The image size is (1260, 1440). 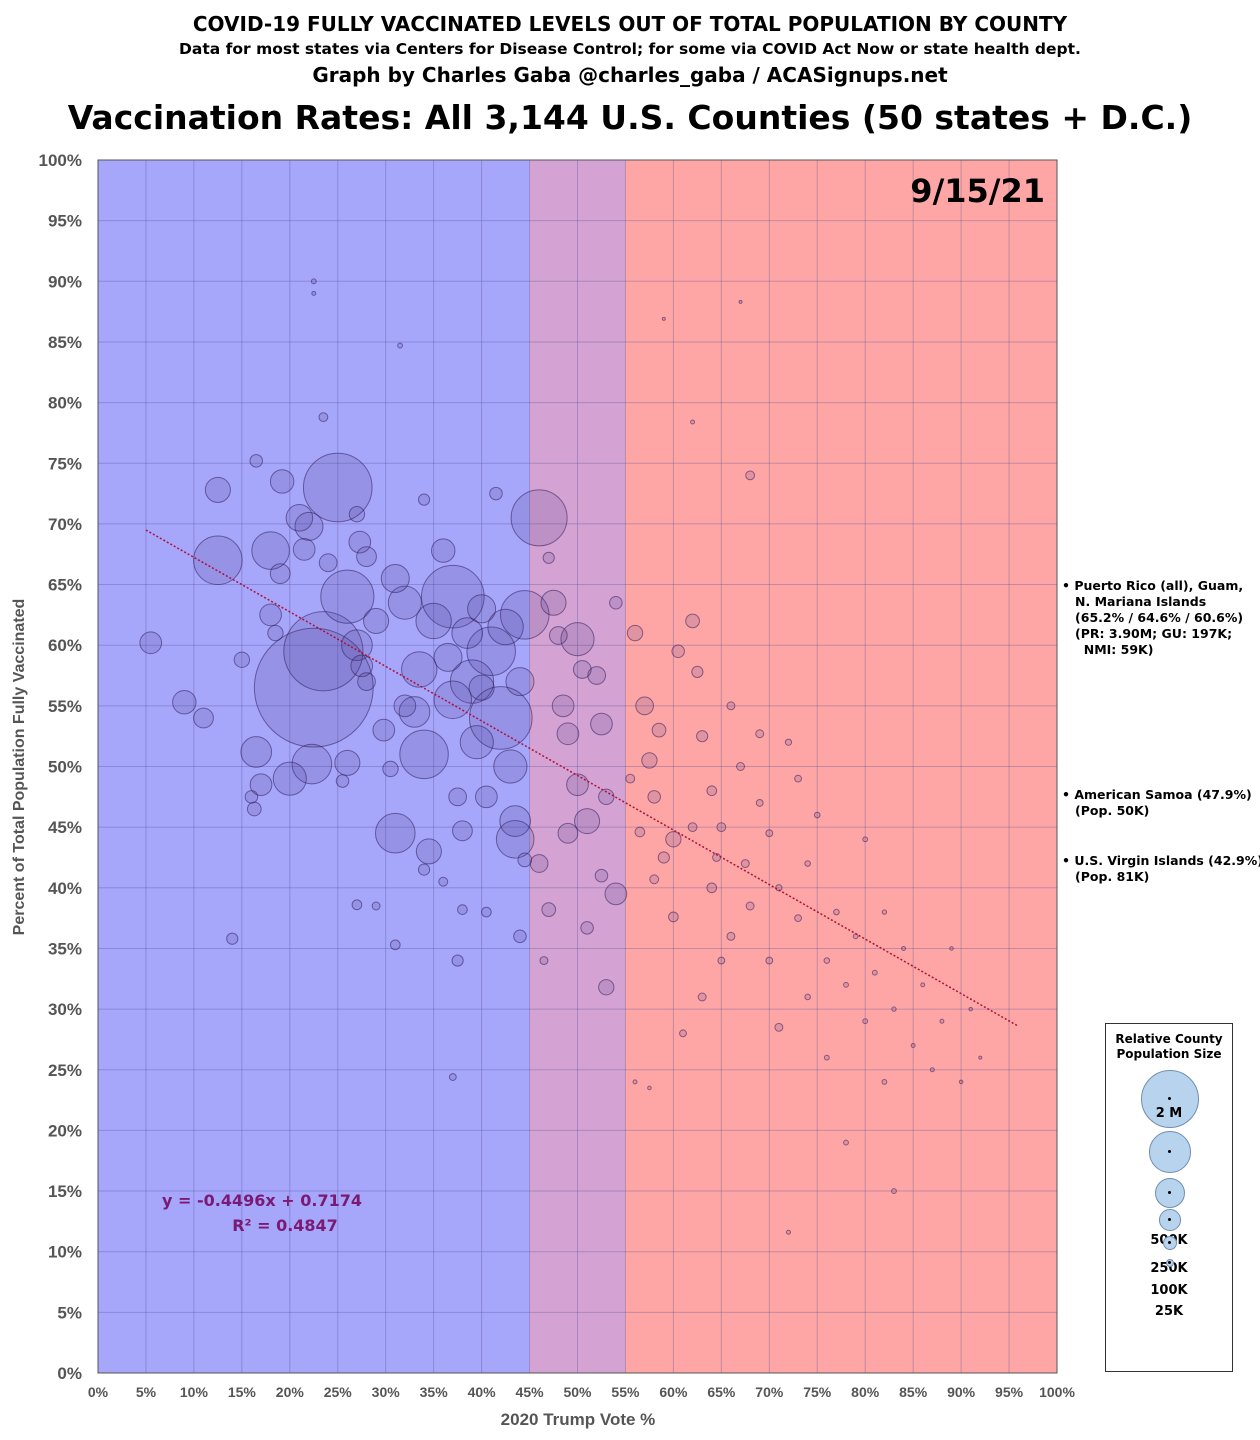 What do you see at coordinates (1057, 1392) in the screenshot?
I see `x-tick-label: 100%` at bounding box center [1057, 1392].